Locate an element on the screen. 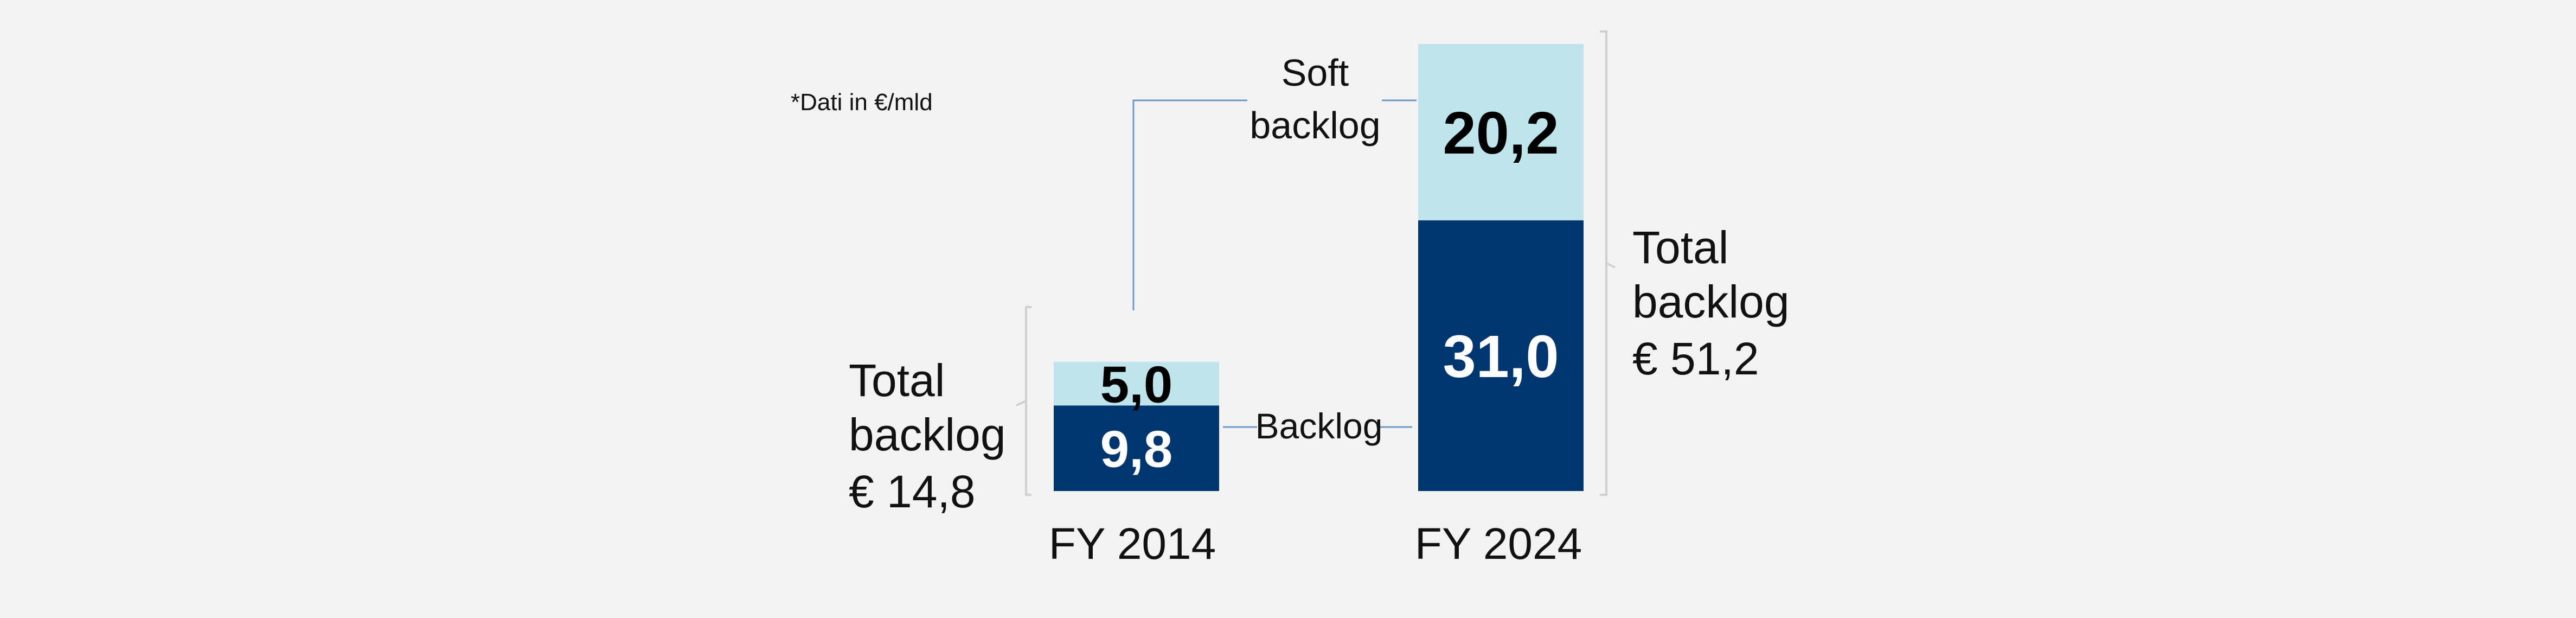 This screenshot has width=2576, height=618. category-label-fy2014: FY 2014 is located at coordinates (1132, 544).